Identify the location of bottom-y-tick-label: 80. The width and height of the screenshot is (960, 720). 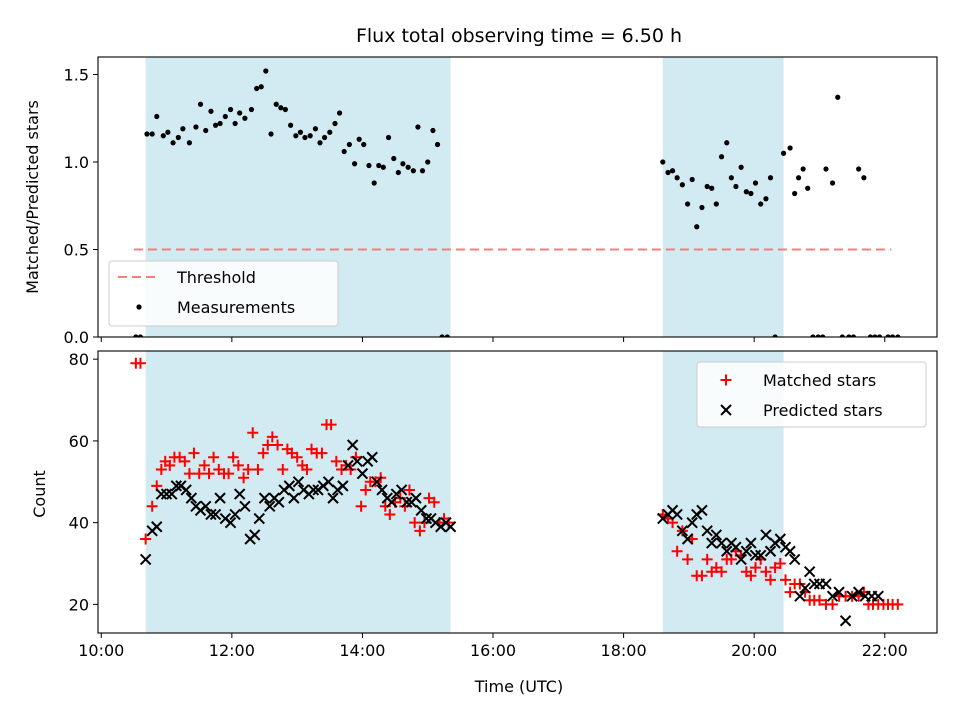
(79, 359).